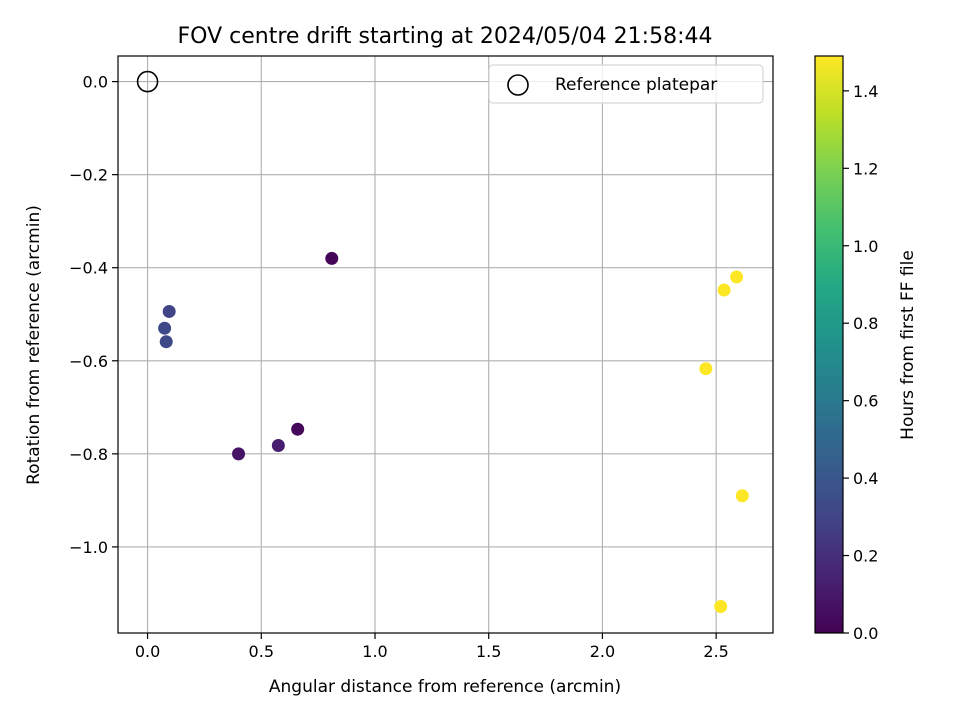  I want to click on colorbar-ticks: 0.0 0.2 0.4 0.6 0.8 1.0 1.2 1.4, so click(860, 362).